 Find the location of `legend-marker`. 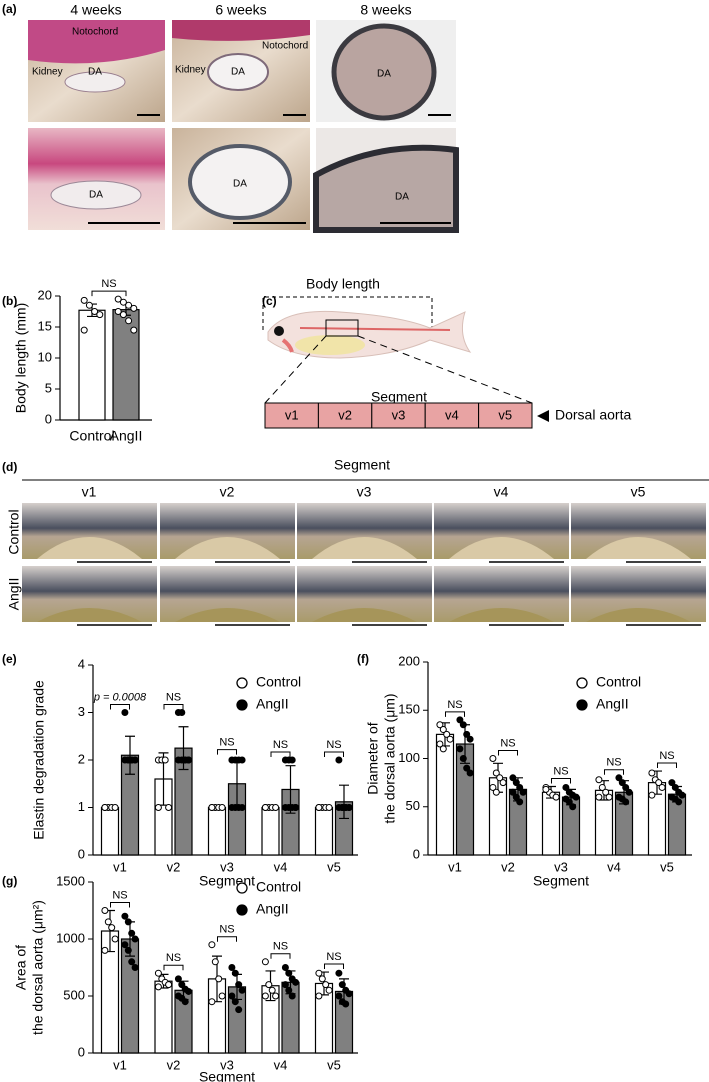

legend-marker is located at coordinates (582, 683).